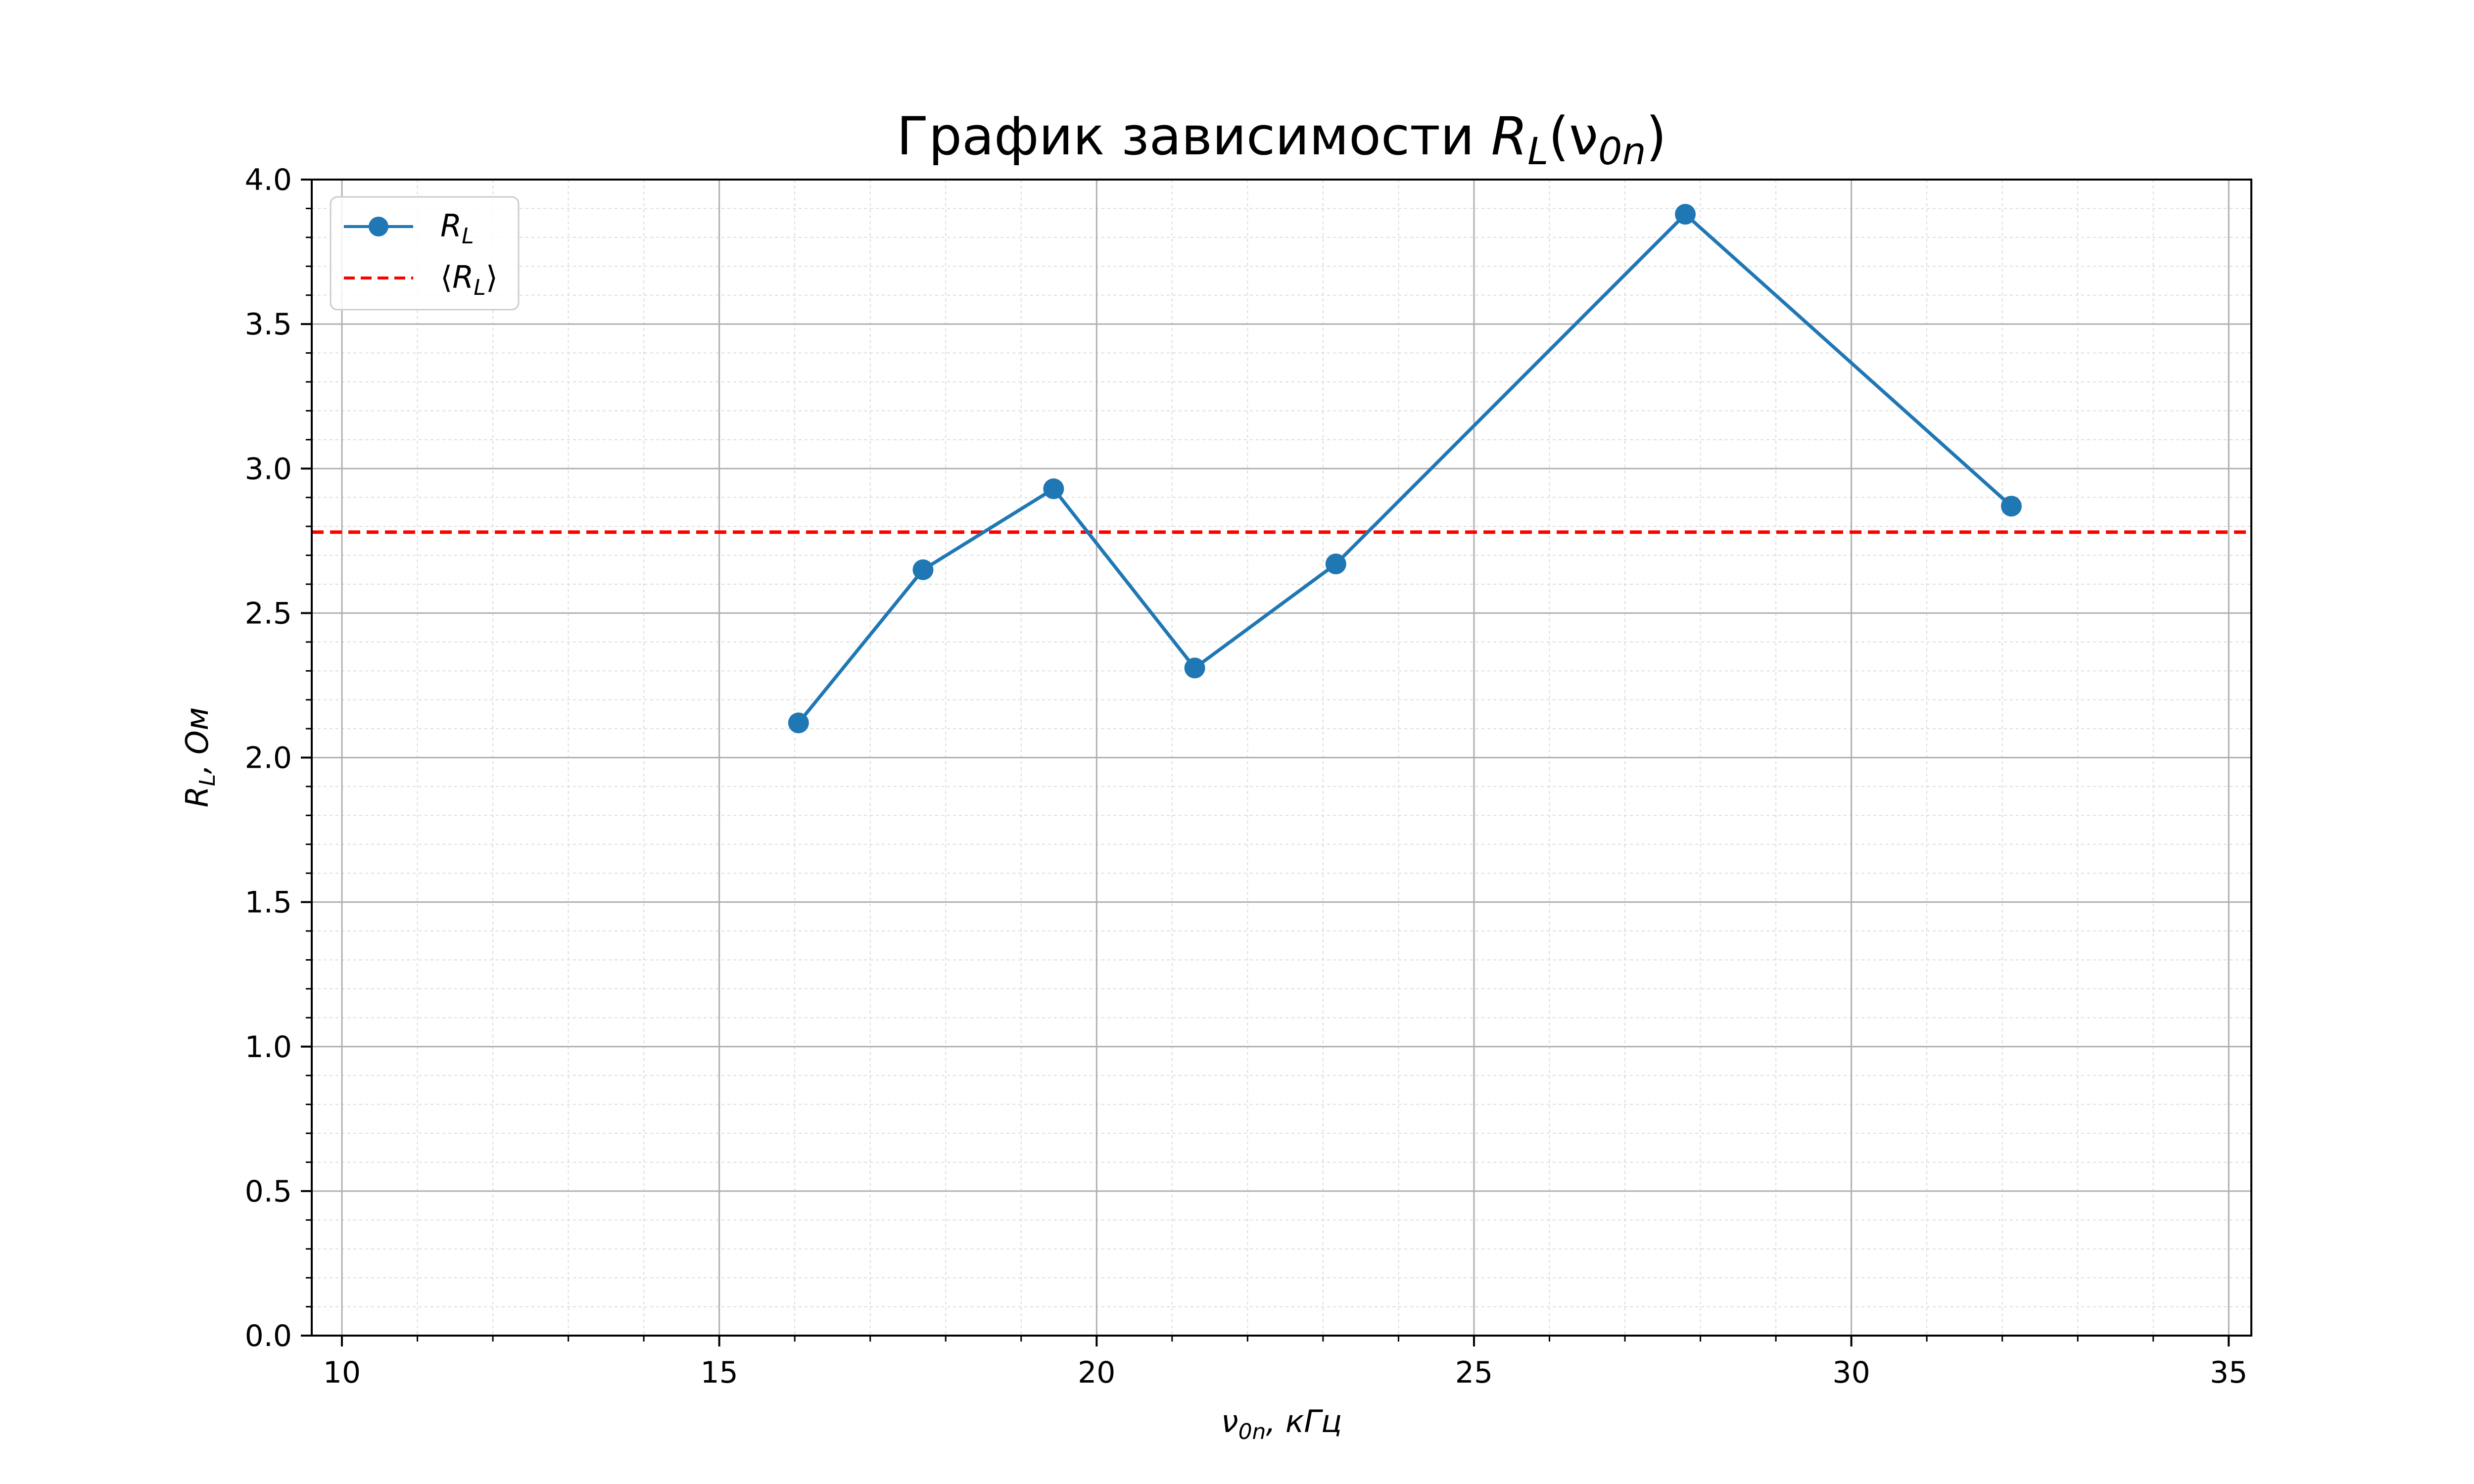 This screenshot has height=1484, width=2474. What do you see at coordinates (1851, 1372) in the screenshot?
I see `x-tick-label: 30` at bounding box center [1851, 1372].